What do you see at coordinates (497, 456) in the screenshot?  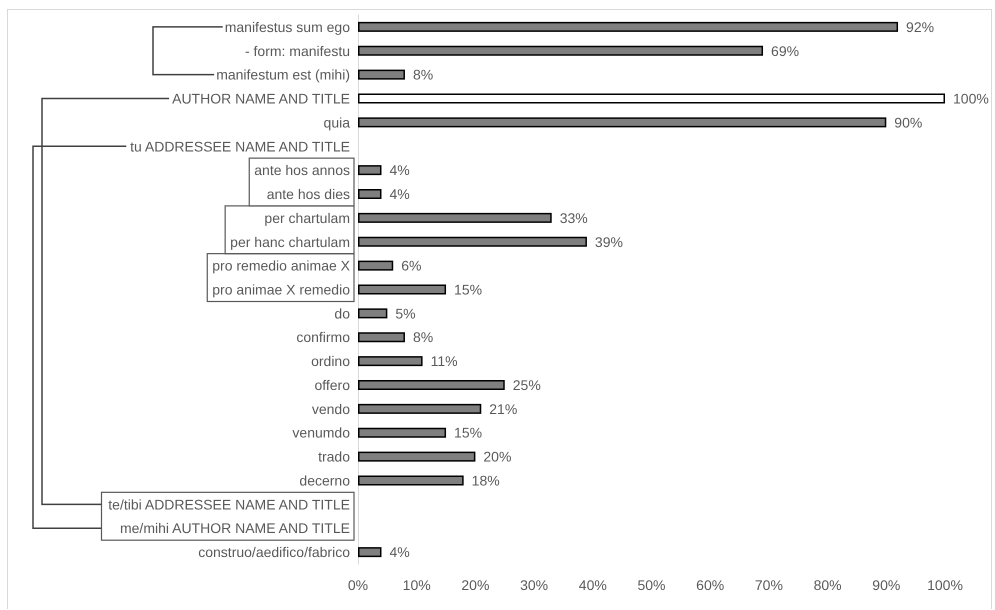 I see `data-label: 20%` at bounding box center [497, 456].